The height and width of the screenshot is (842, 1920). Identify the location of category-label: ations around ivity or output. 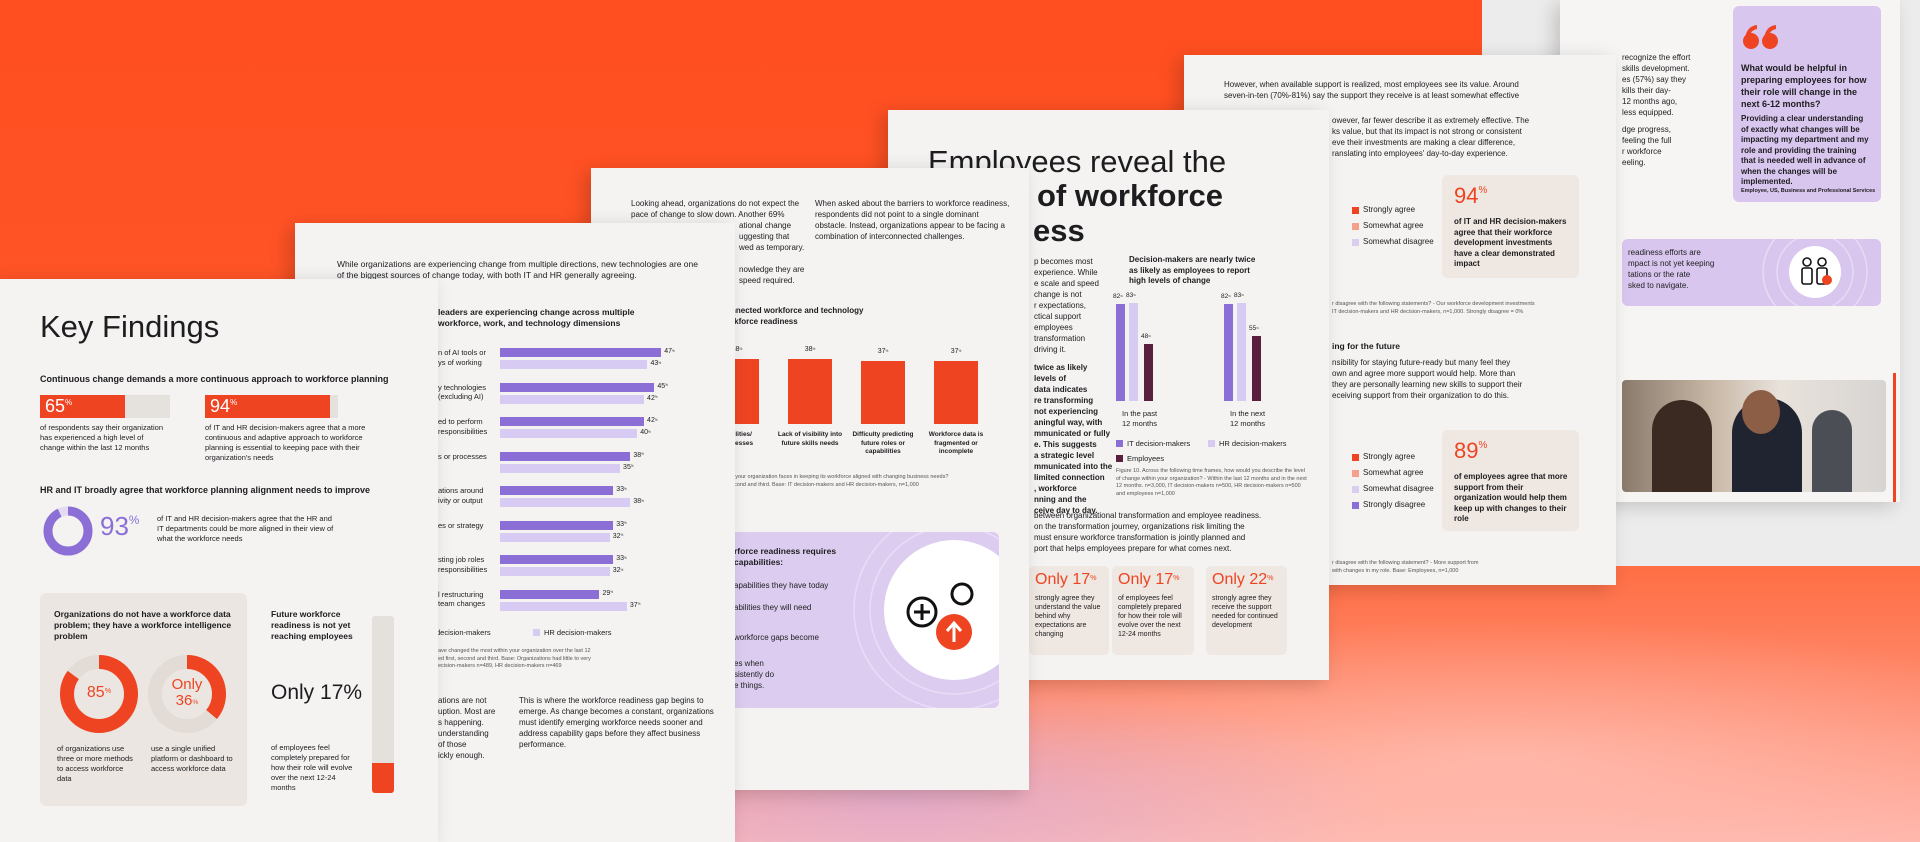
(461, 495).